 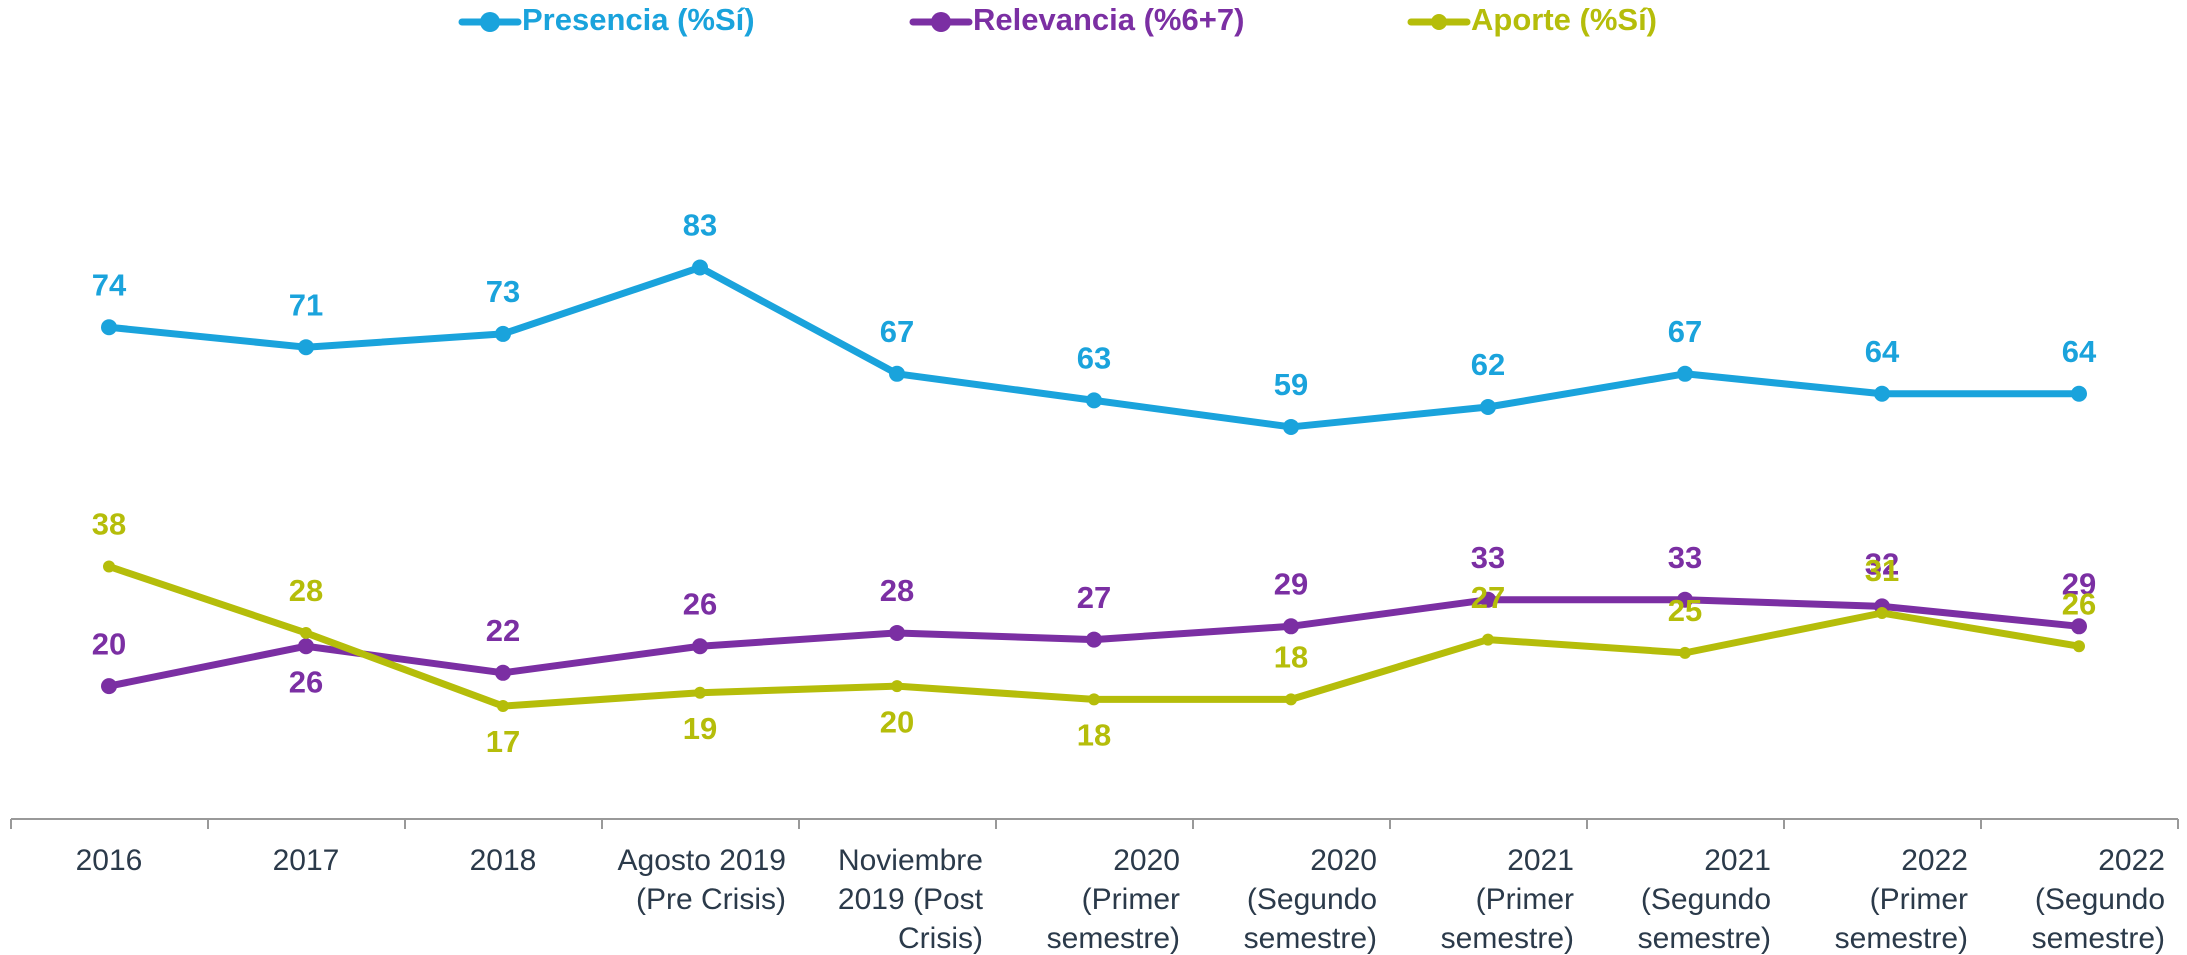 What do you see at coordinates (306, 860) in the screenshot?
I see `x-tick-label: 2017` at bounding box center [306, 860].